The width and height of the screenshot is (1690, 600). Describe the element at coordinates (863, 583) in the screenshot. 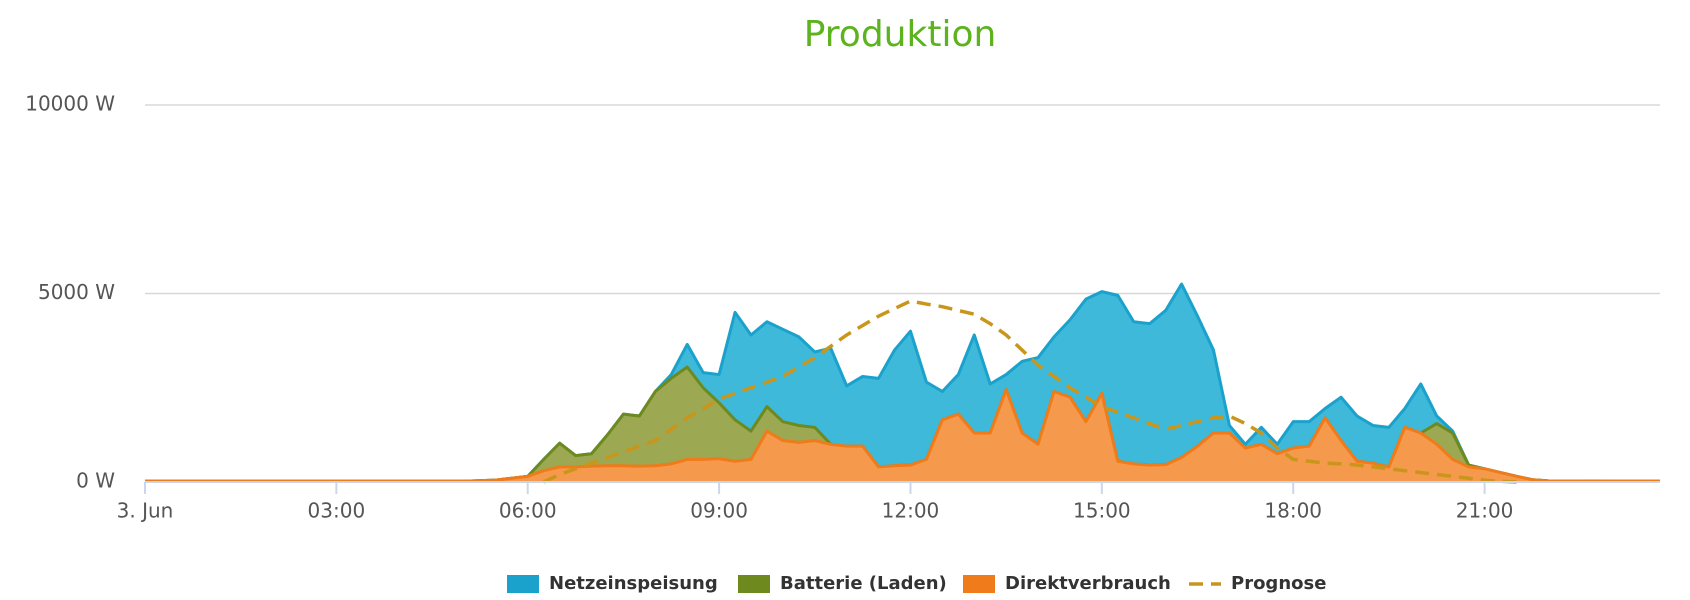

I see `legend-label: Batterie (Laden)` at that location.